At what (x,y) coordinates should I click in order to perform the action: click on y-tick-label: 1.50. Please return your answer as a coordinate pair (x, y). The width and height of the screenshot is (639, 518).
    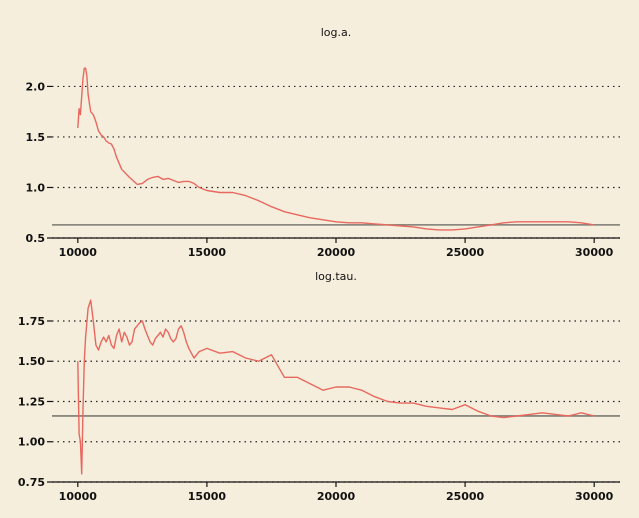
    Looking at the image, I should click on (31, 361).